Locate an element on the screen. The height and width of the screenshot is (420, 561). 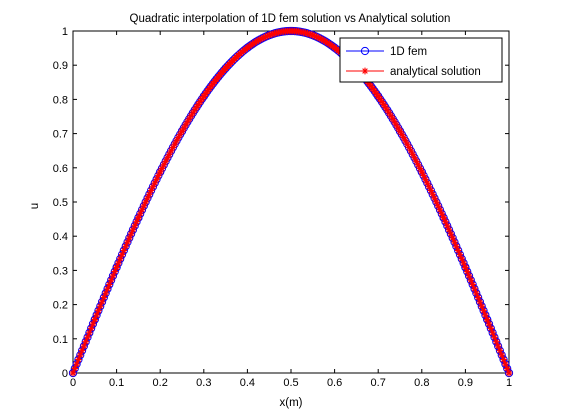
legend-entry: 1D fem is located at coordinates (386, 52).